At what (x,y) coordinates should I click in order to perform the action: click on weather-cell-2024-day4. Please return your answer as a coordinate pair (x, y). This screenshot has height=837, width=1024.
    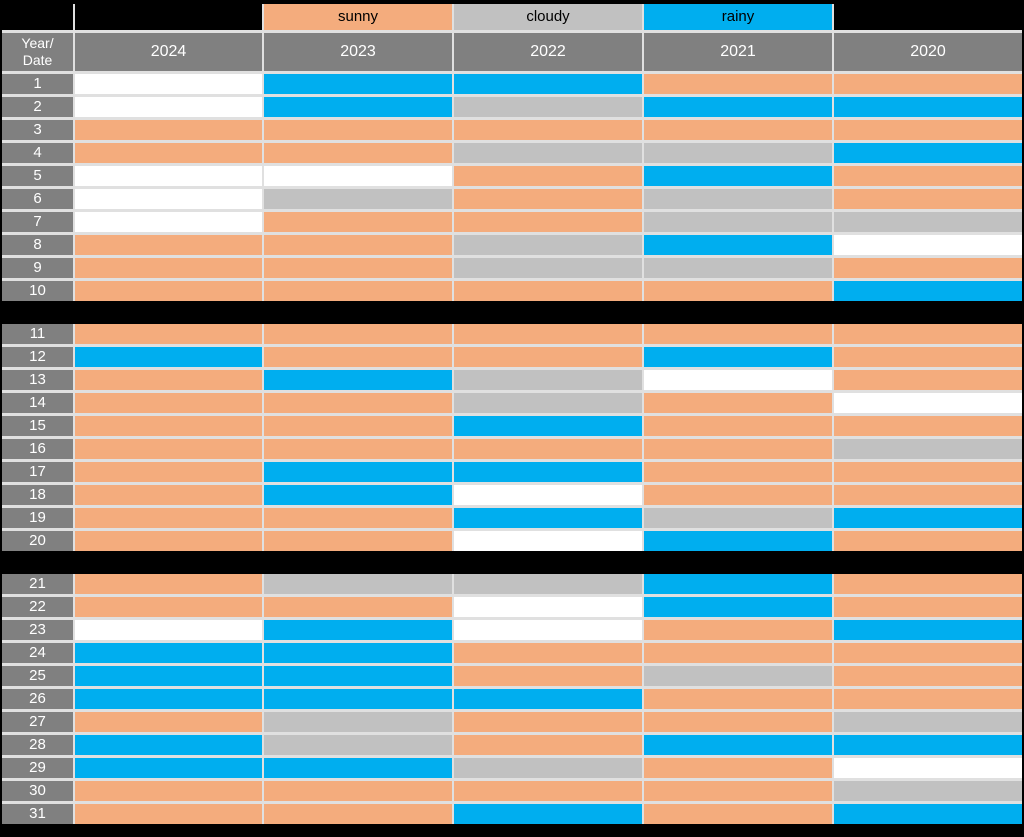
    Looking at the image, I should click on (168, 153).